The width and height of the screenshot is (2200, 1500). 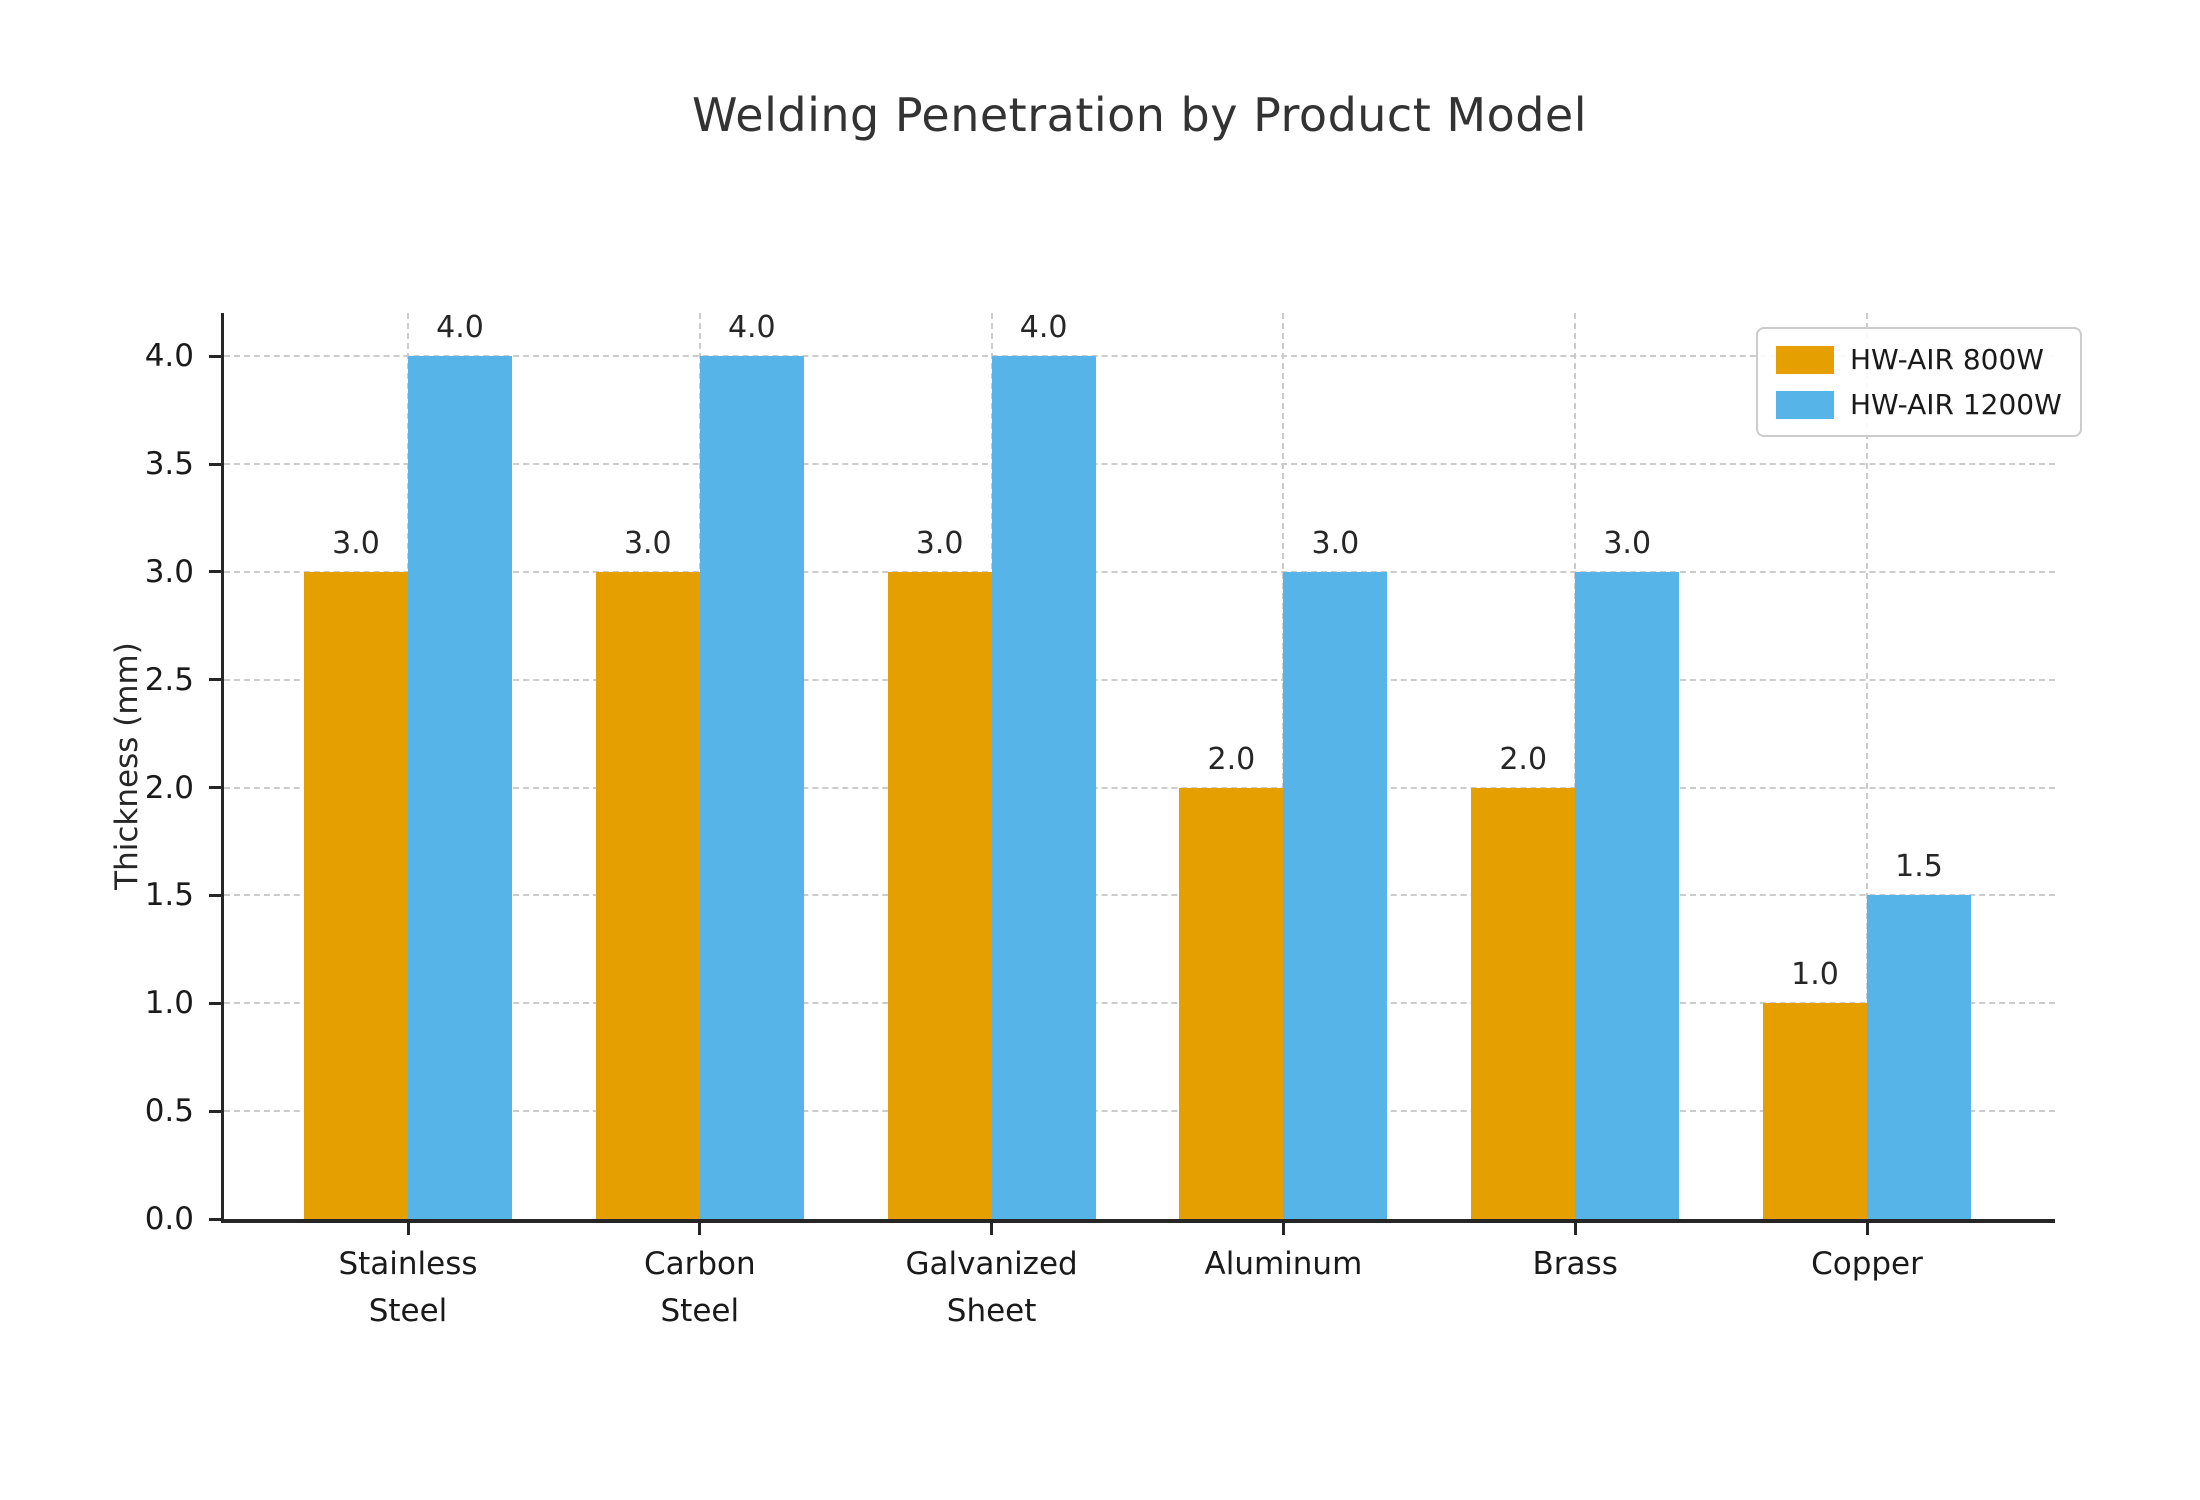 I want to click on x-tick-label: Carbon Steel, so click(x=699, y=1287).